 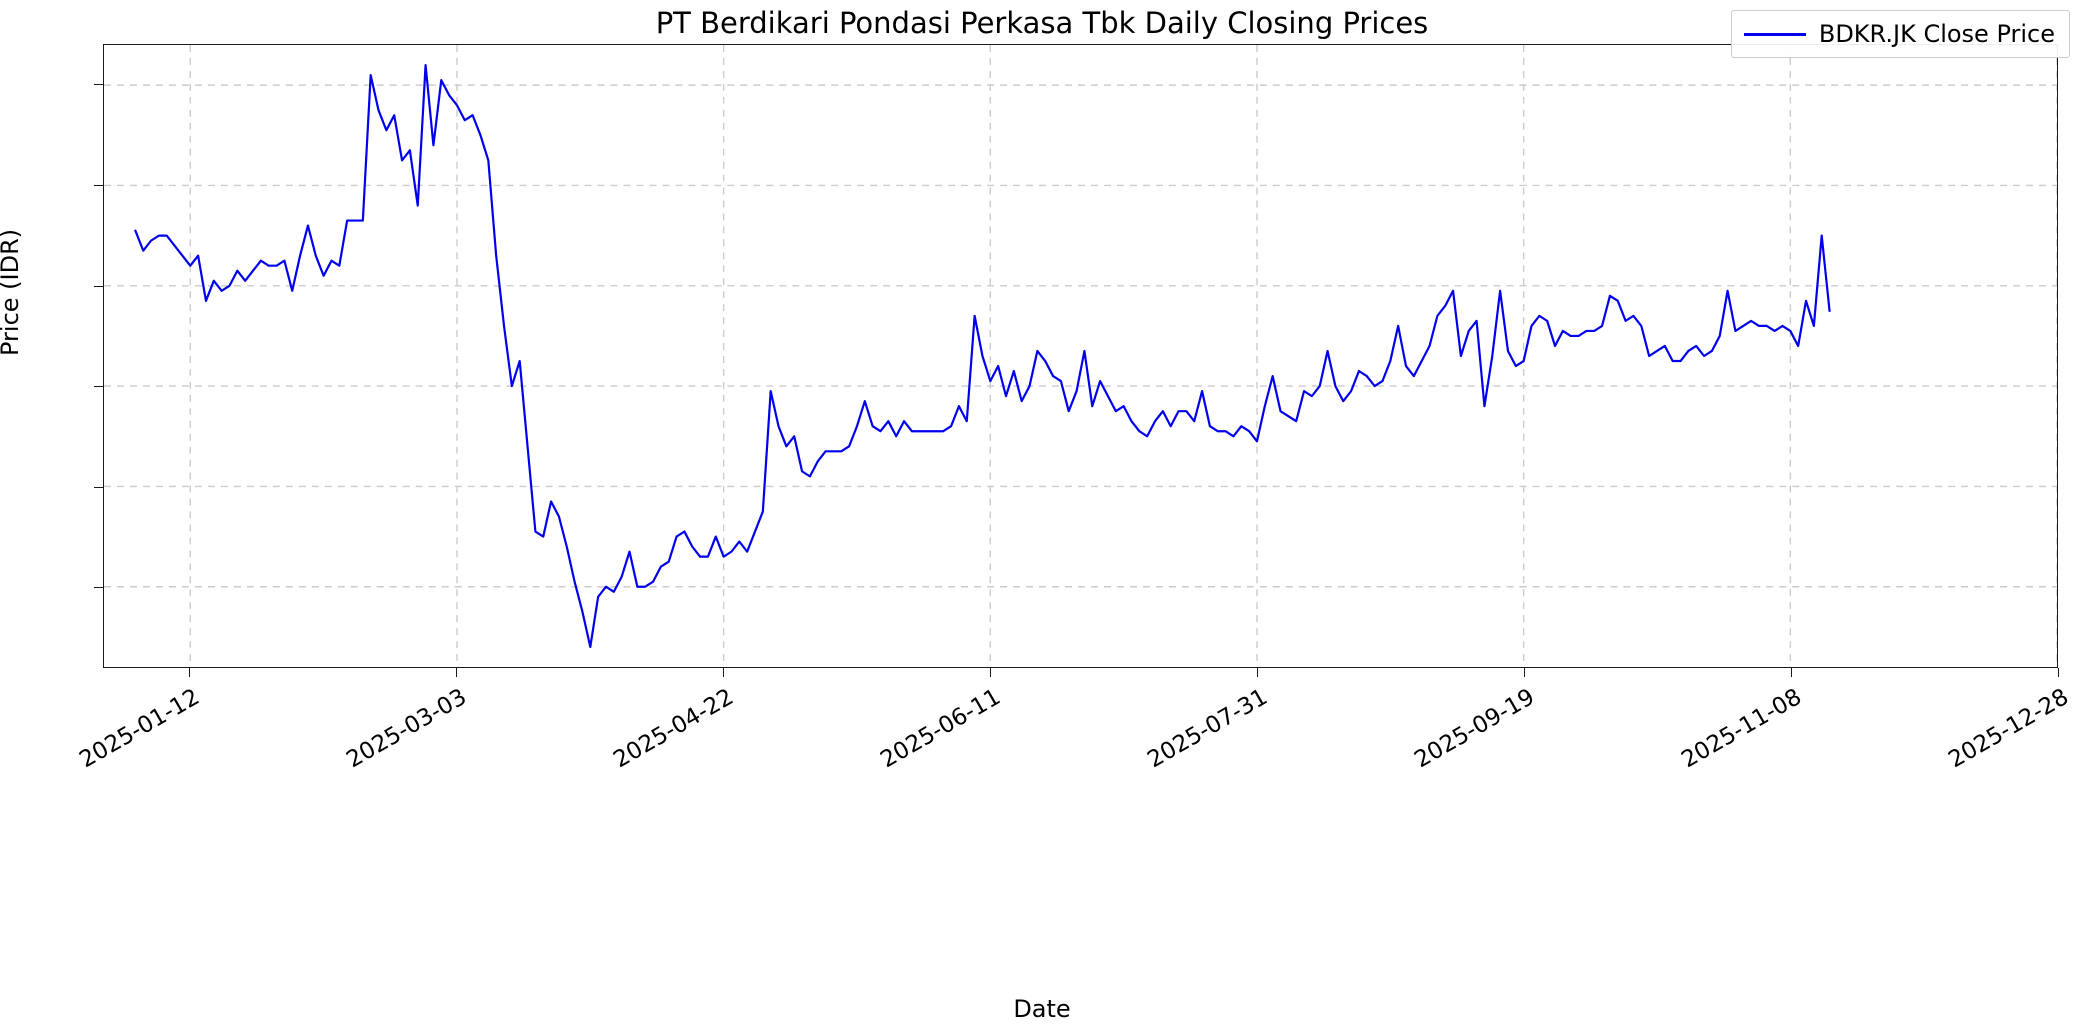 I want to click on chart-legend: BDKR.JK Close Price, so click(x=1900, y=34).